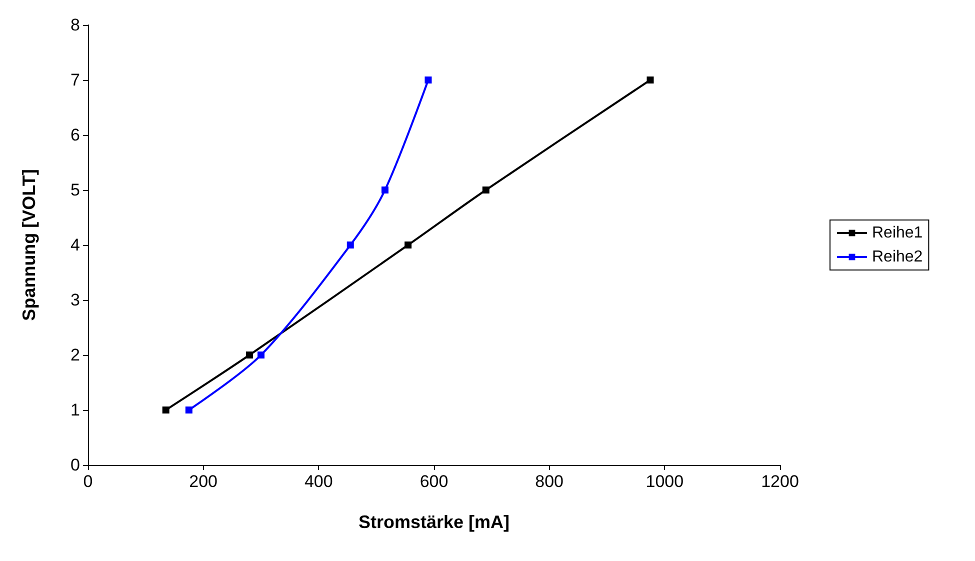 This screenshot has height=561, width=975. I want to click on y-tick-label: 2, so click(75, 355).